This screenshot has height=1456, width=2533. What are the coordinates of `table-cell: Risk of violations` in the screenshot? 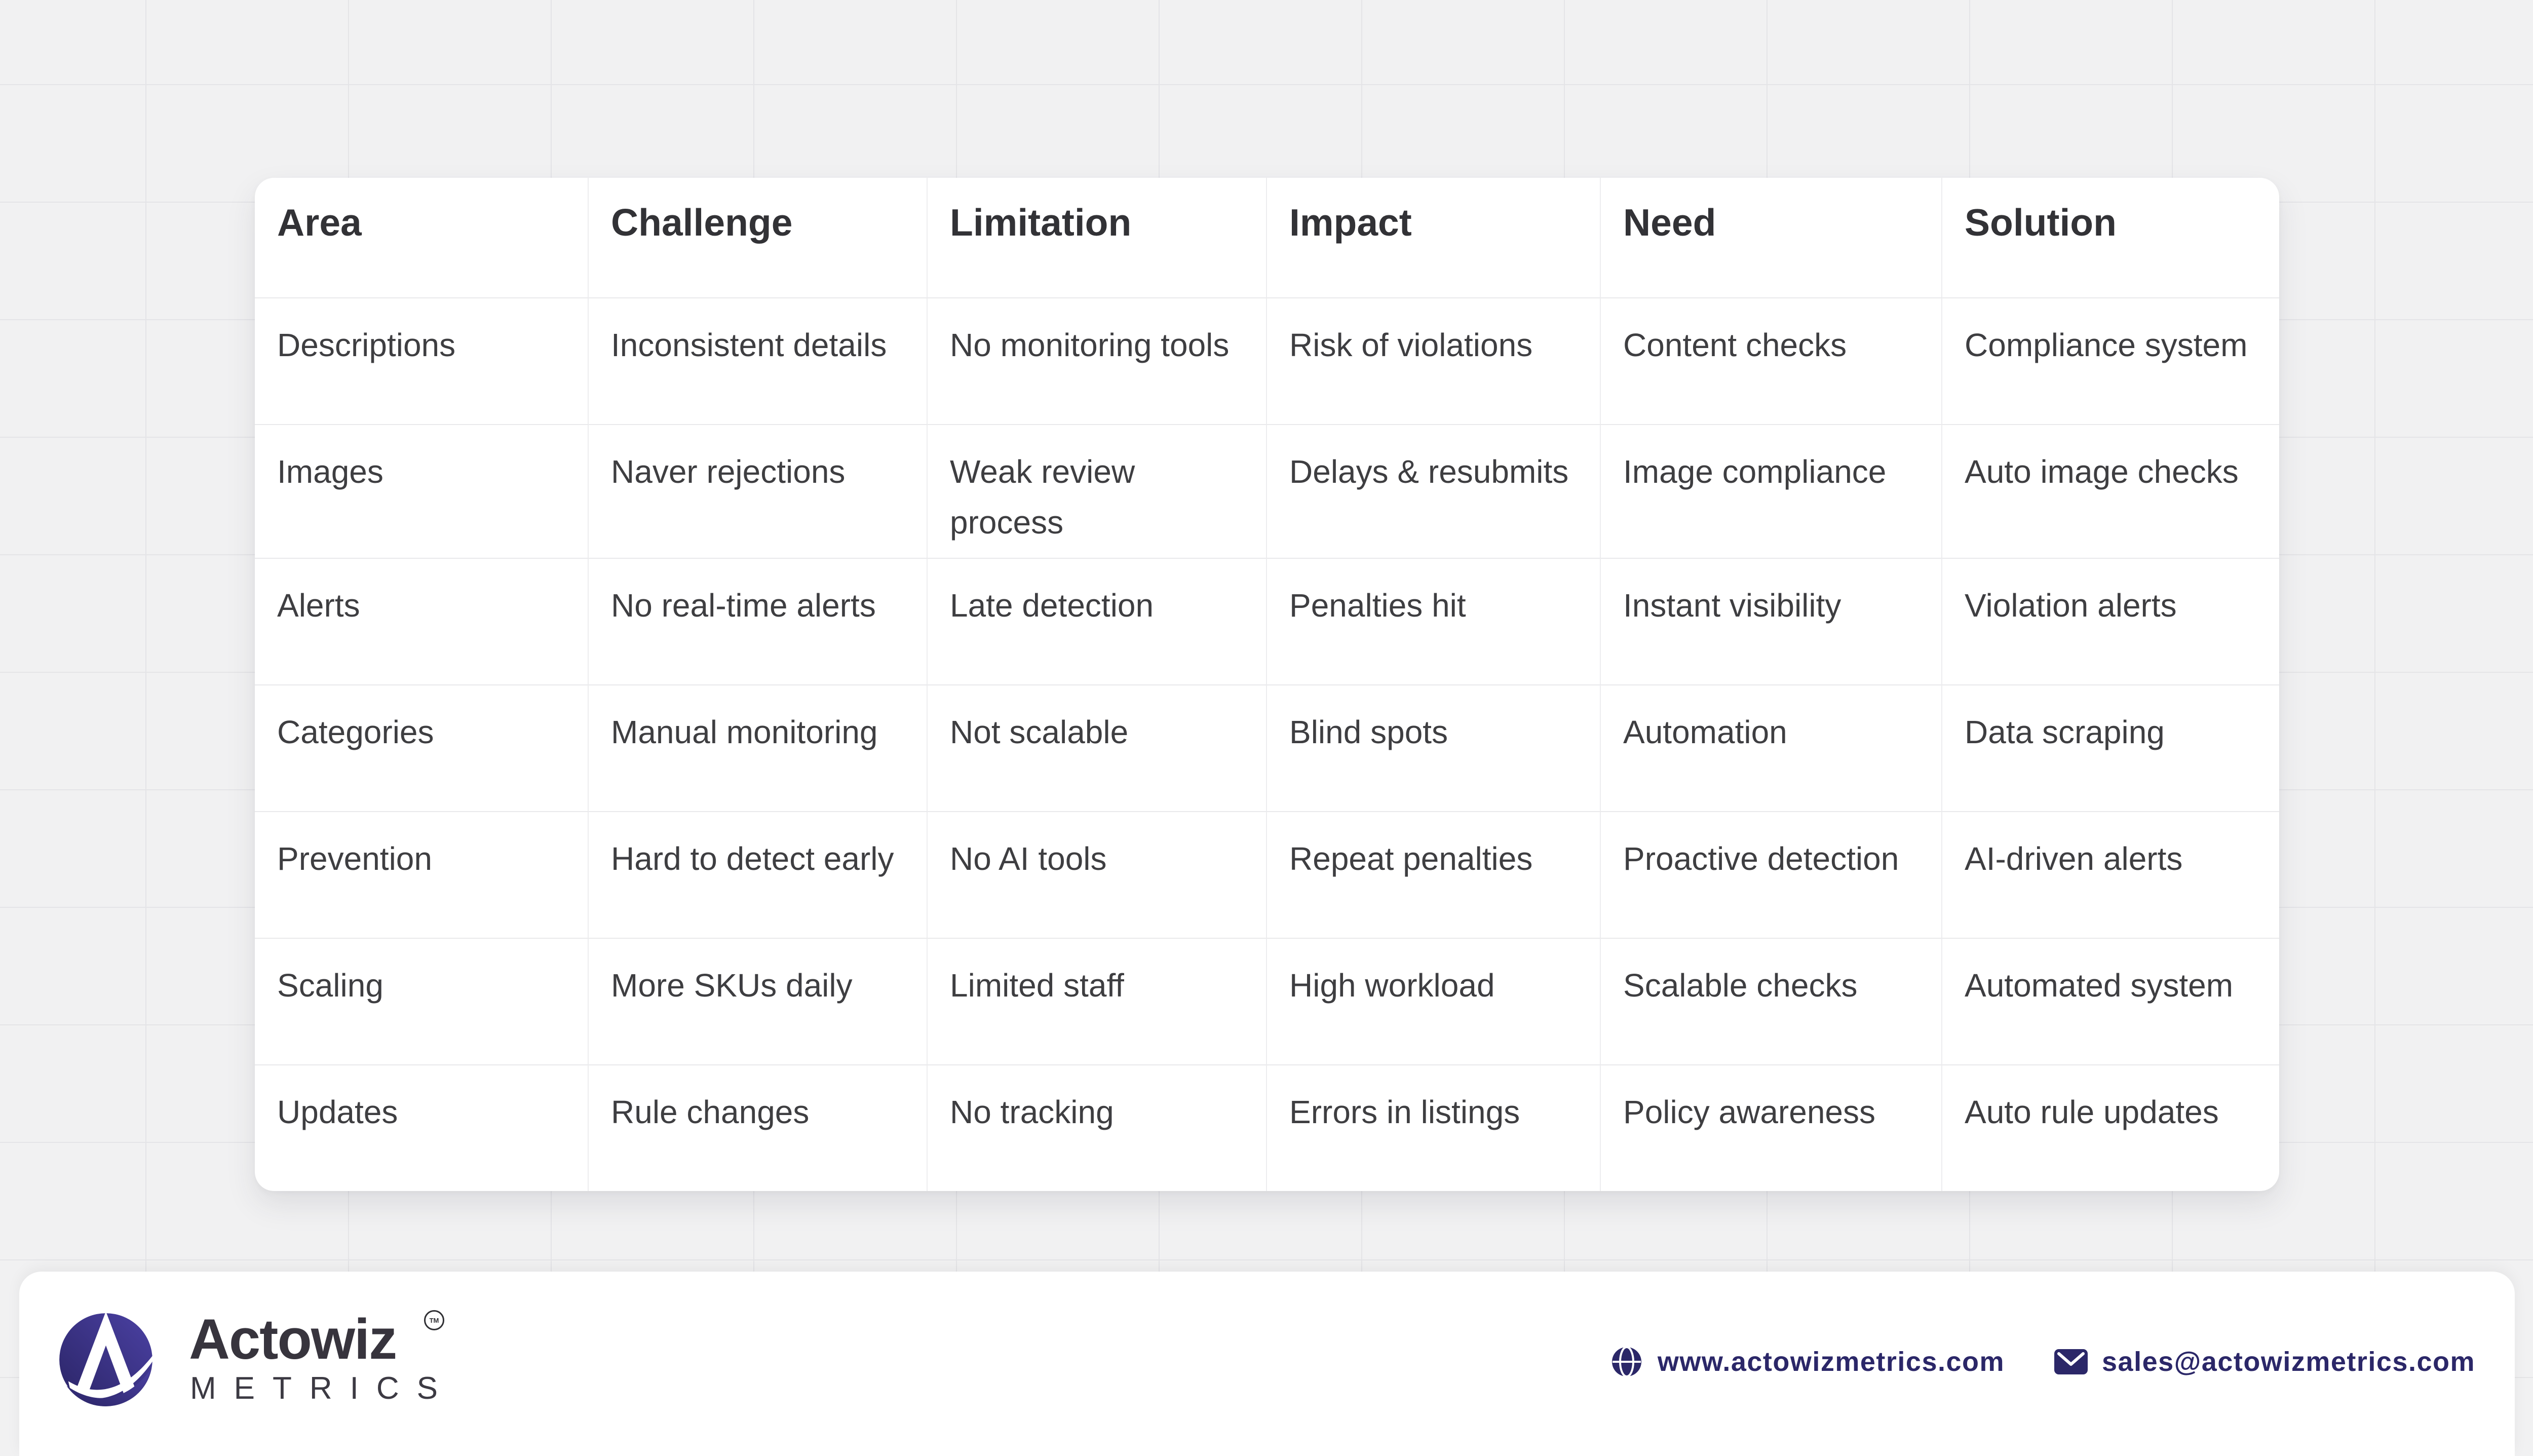 It's located at (1434, 360).